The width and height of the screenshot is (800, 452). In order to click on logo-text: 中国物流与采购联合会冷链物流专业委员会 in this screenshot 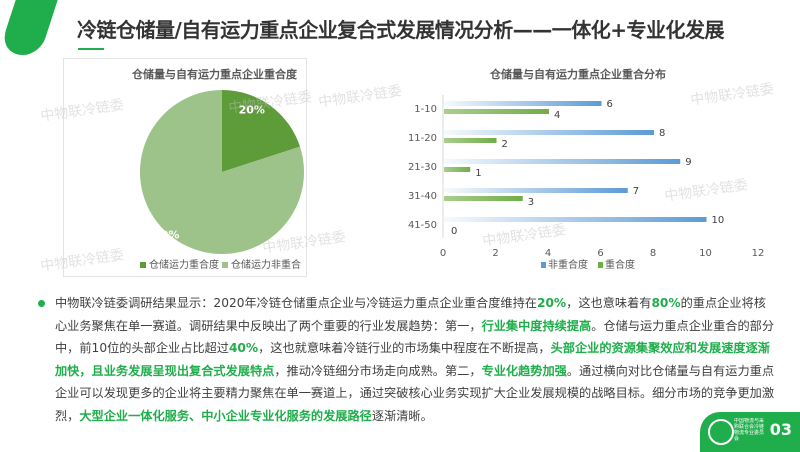, I will do `click(749, 430)`.